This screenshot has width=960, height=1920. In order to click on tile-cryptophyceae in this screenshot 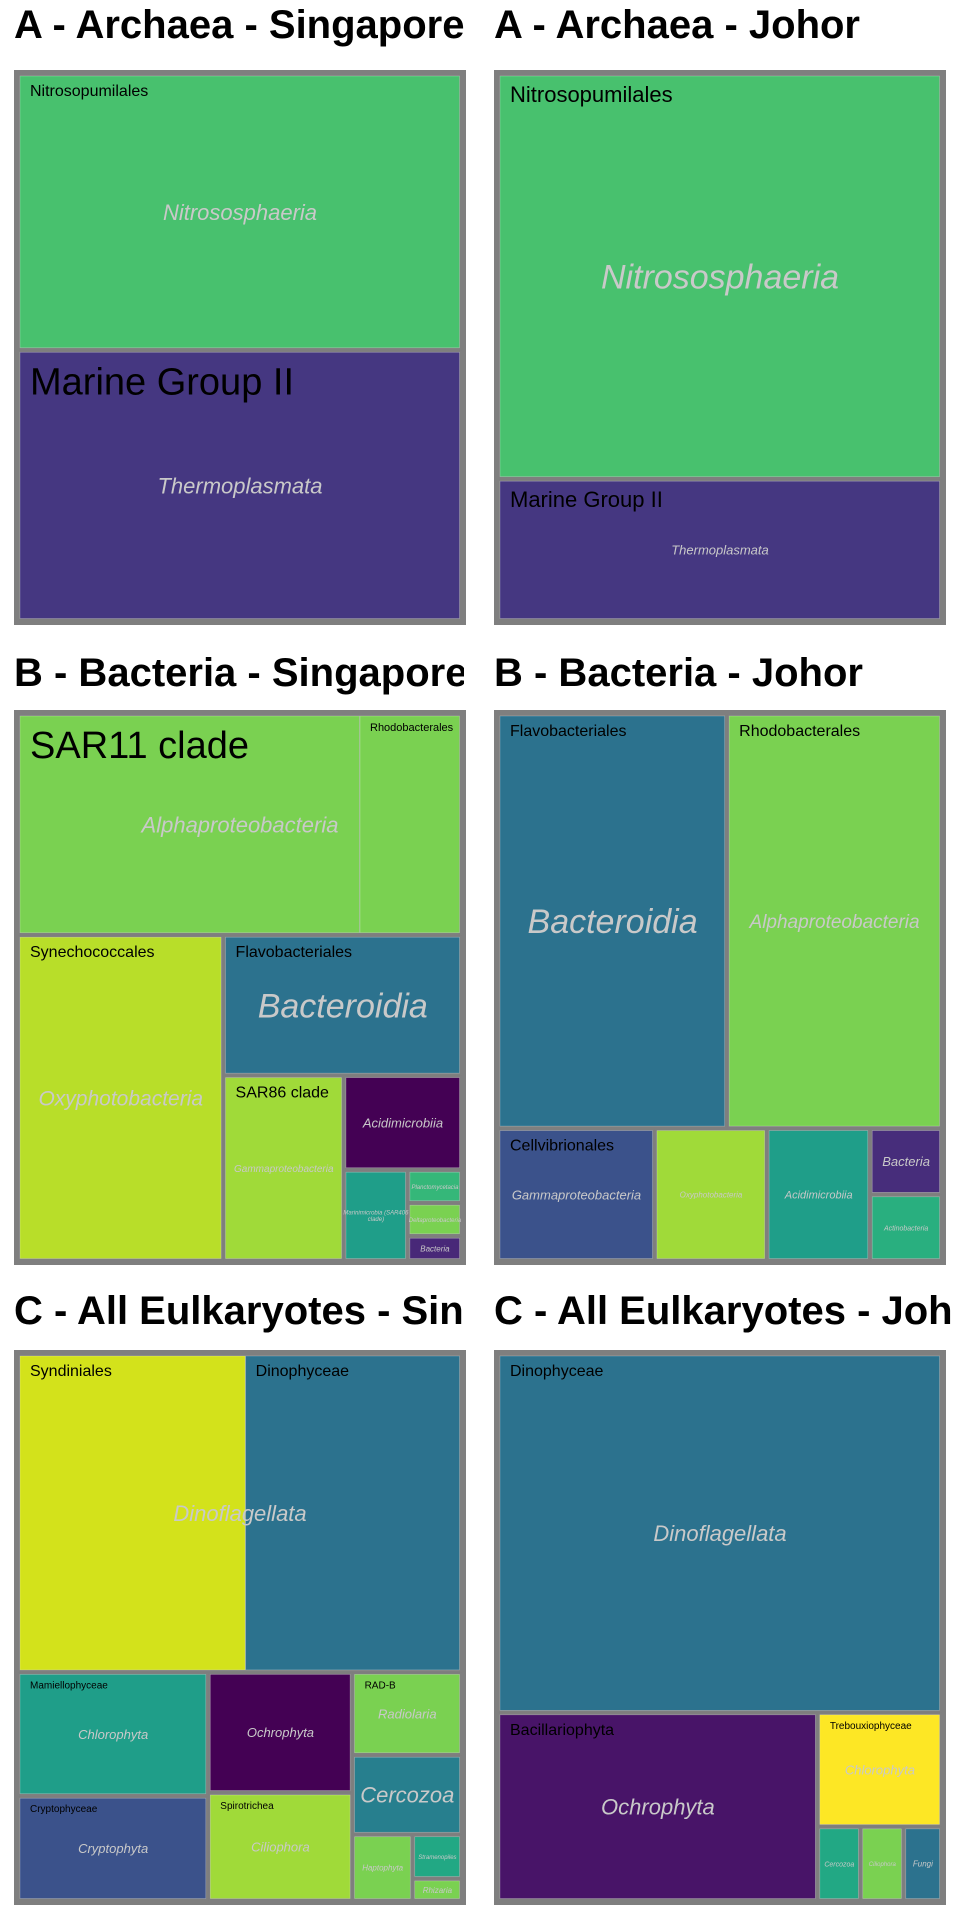, I will do `click(113, 1848)`.